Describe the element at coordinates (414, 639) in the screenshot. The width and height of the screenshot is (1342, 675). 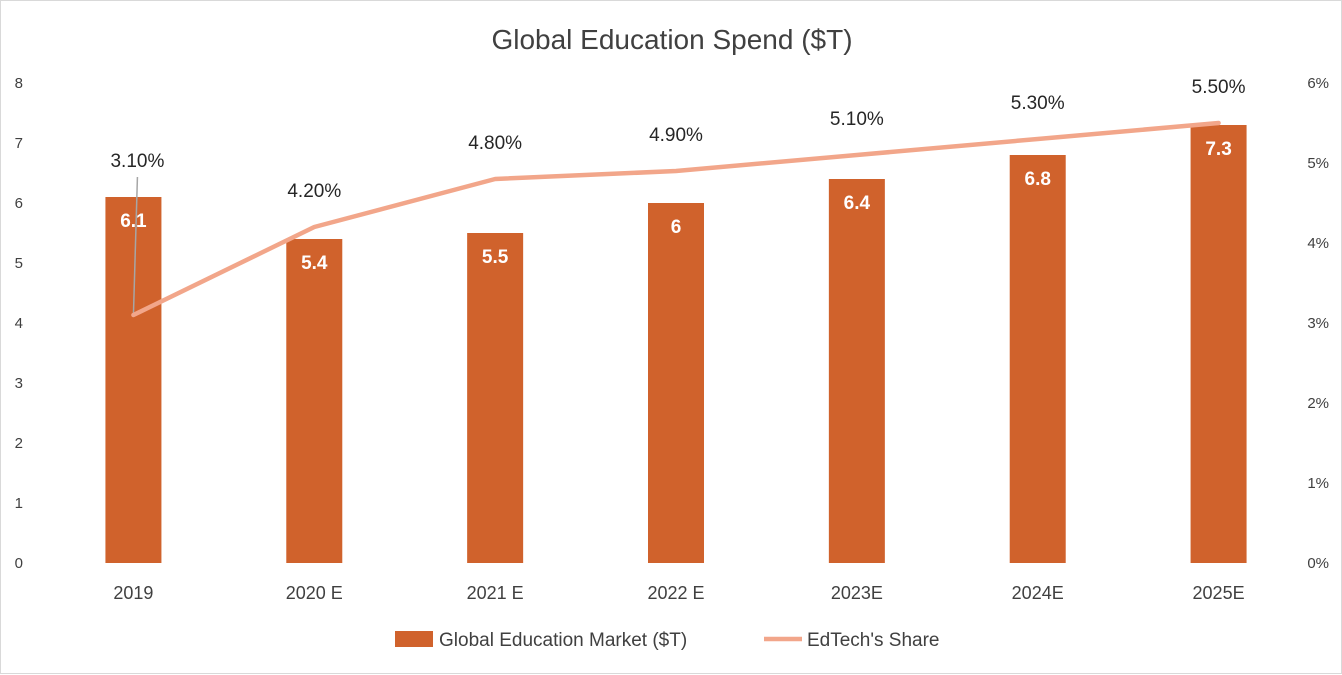
I see `legend-bar-swatch` at that location.